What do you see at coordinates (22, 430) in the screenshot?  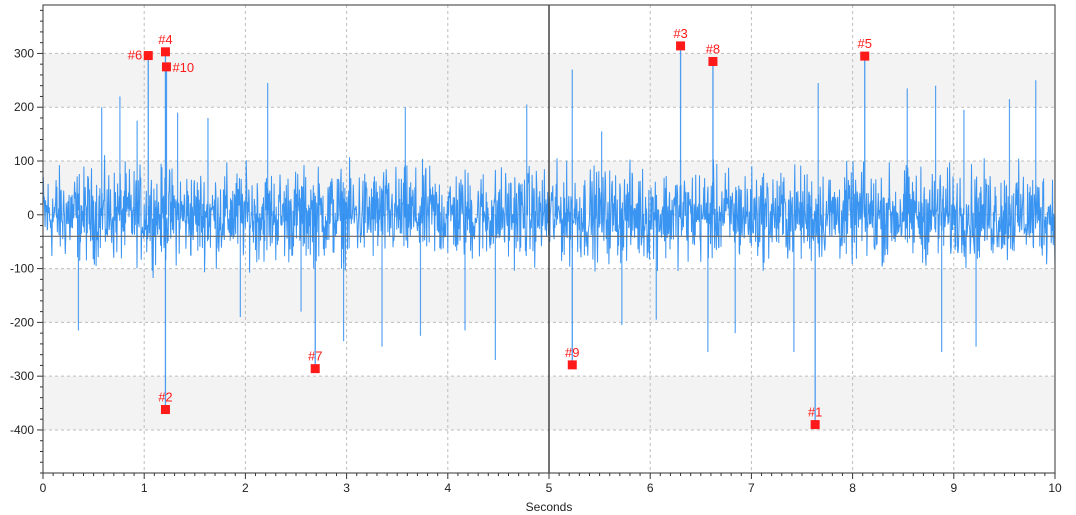 I see `y-tick-label: -400` at bounding box center [22, 430].